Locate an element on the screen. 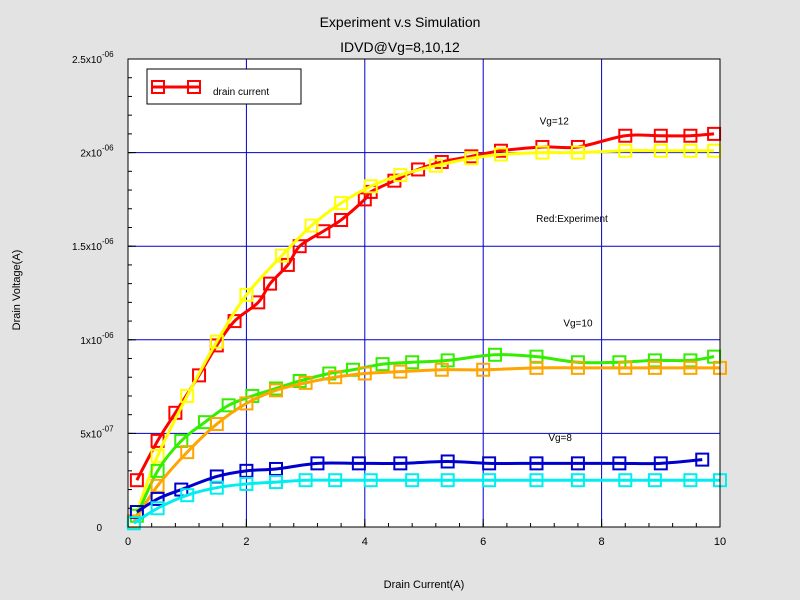 This screenshot has width=800, height=600. chart-subtitle: IDVD@Vg=8,10,12 is located at coordinates (400, 47).